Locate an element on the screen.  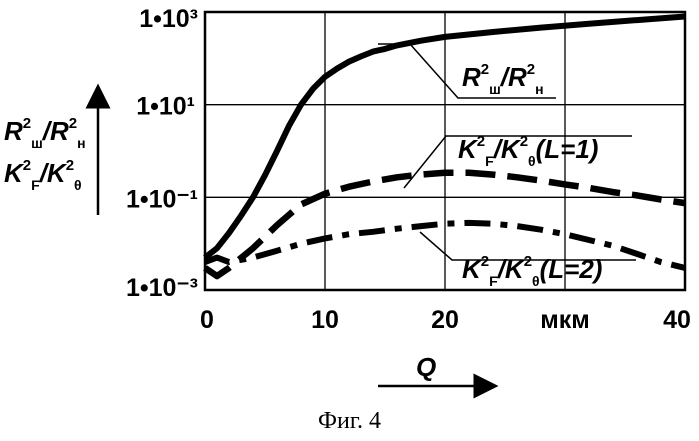
curve-label-1: R2ш/R2н is located at coordinates (503, 79).